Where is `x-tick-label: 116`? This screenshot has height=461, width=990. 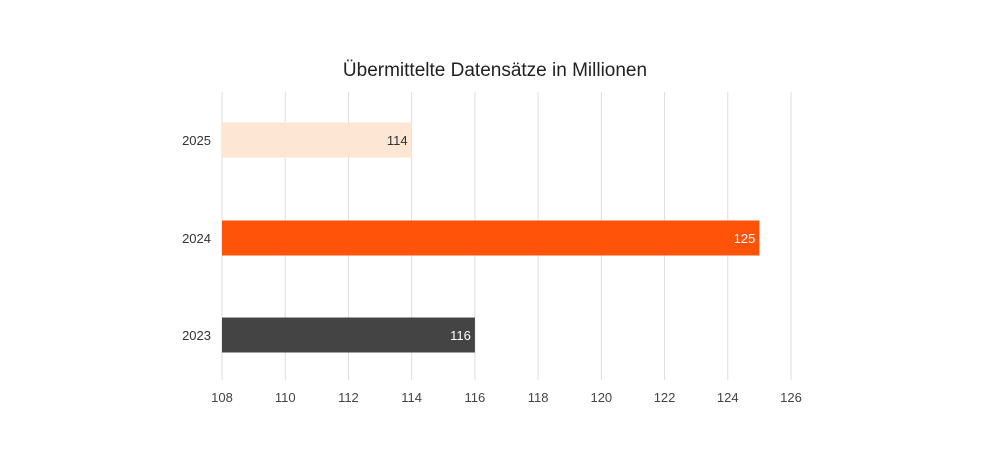
x-tick-label: 116 is located at coordinates (475, 397).